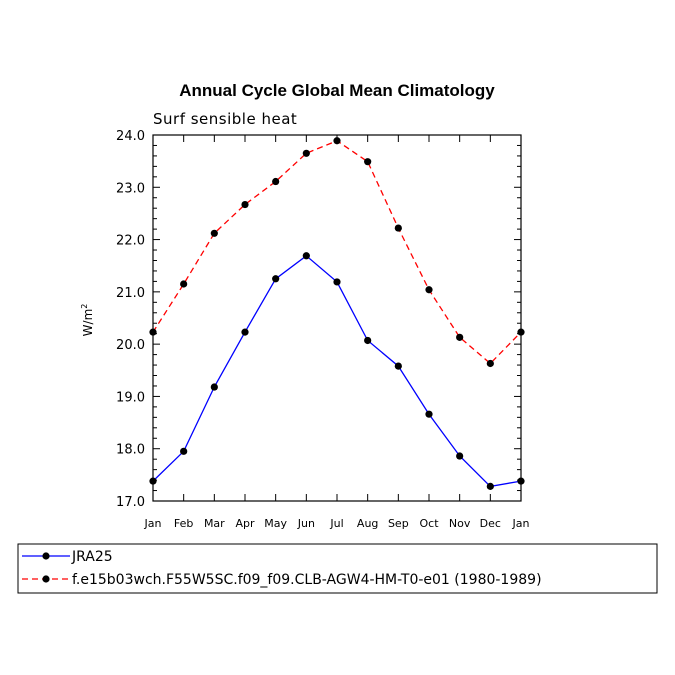 The height and width of the screenshot is (675, 675). I want to click on y-tick-label: 20.0, so click(130, 345).